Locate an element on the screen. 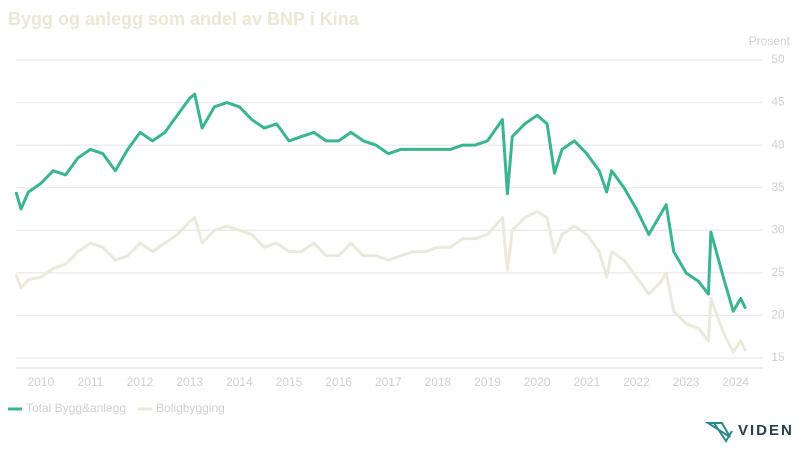 Image resolution: width=800 pixels, height=450 pixels. y-tick-label: 15 is located at coordinates (778, 357).